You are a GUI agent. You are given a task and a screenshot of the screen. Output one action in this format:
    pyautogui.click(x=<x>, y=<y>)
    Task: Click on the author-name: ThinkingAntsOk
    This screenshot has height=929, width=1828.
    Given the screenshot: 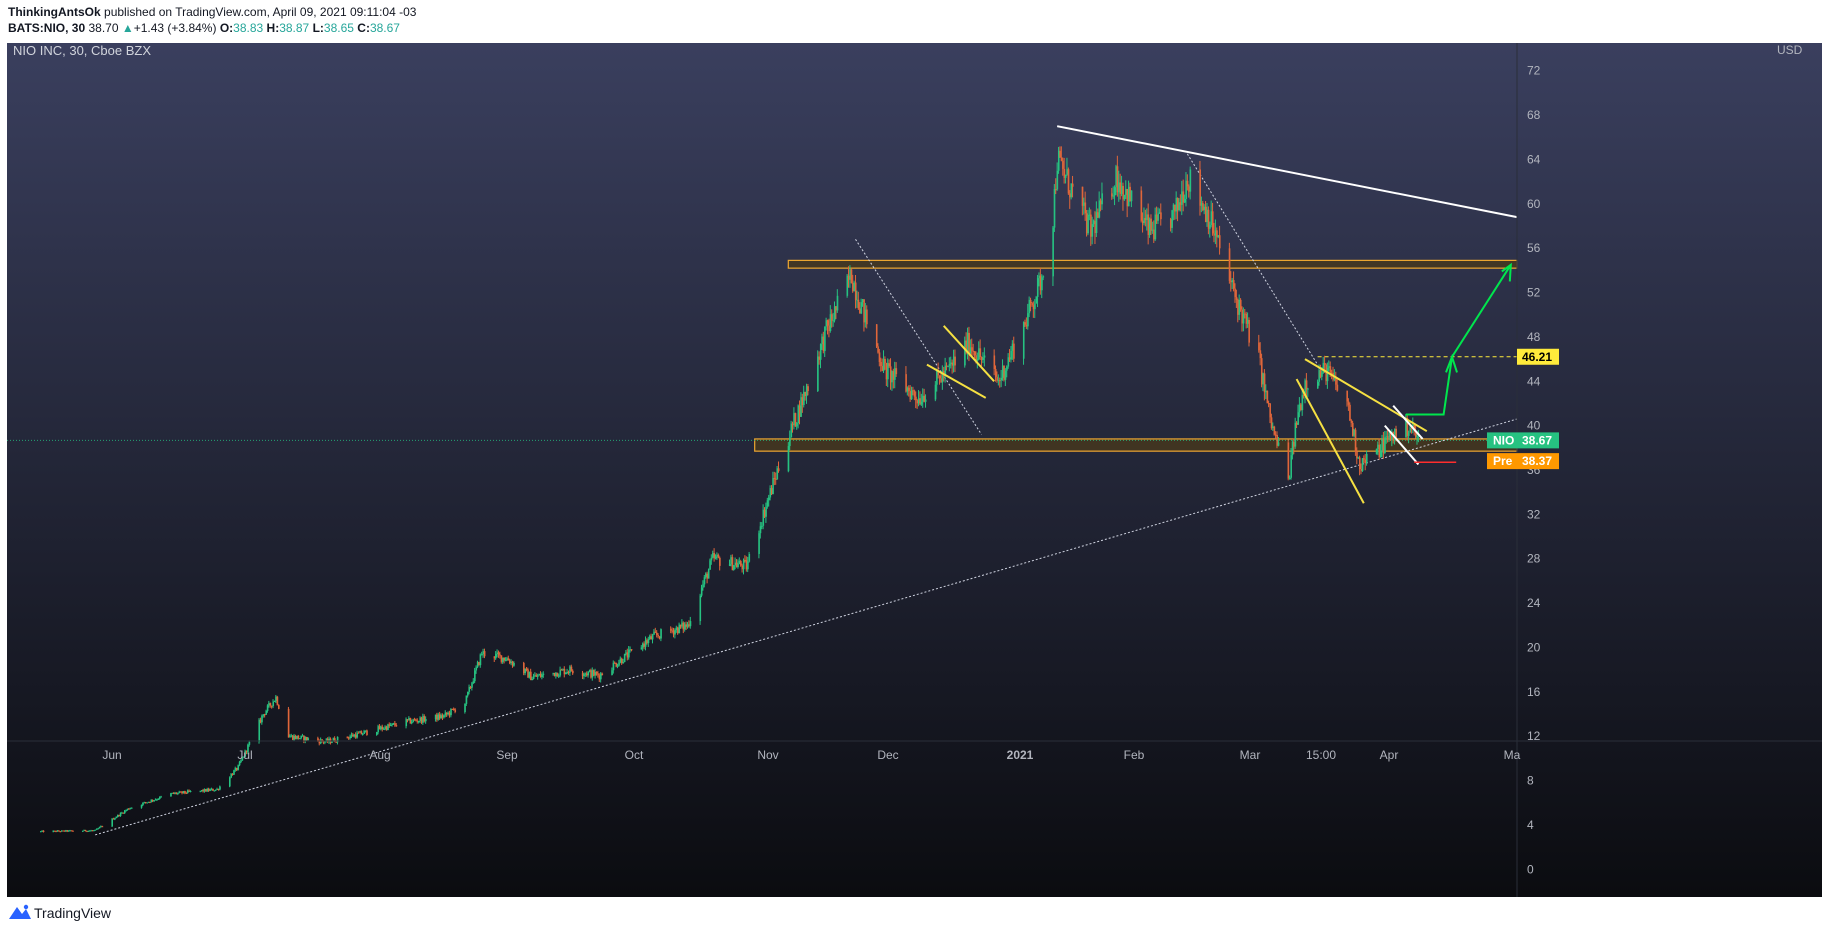 What is the action you would take?
    pyautogui.click(x=54, y=12)
    